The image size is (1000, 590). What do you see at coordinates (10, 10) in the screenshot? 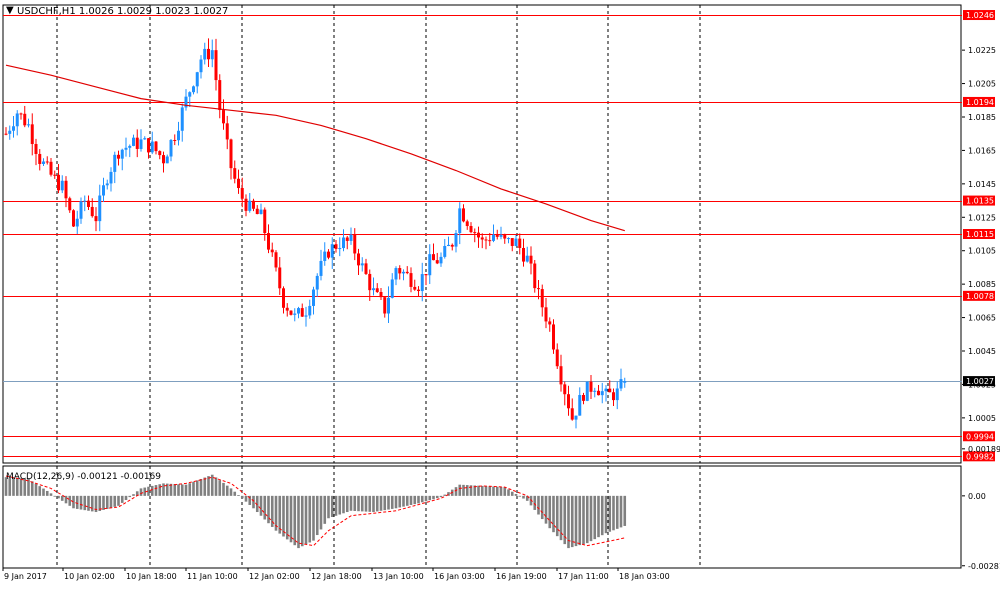
I see `header-arrow-icon: ▼` at bounding box center [10, 10].